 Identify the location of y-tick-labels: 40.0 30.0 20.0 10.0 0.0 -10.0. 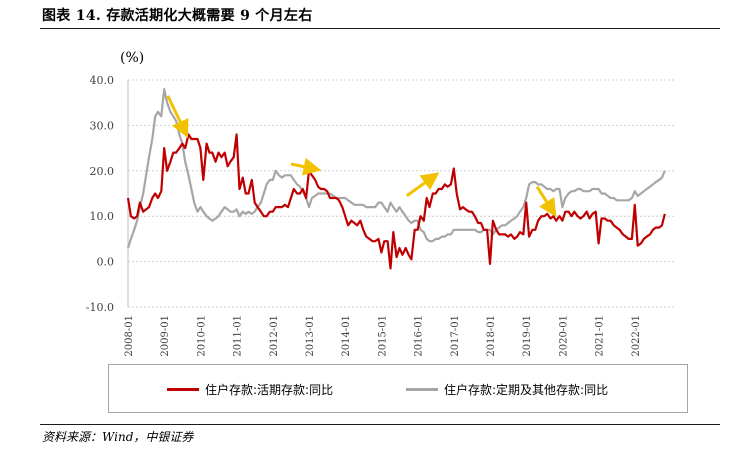
(100, 194).